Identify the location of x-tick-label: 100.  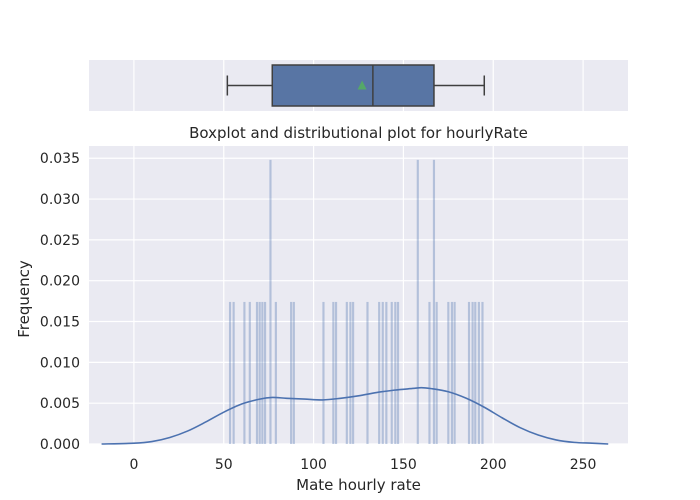
(313, 465).